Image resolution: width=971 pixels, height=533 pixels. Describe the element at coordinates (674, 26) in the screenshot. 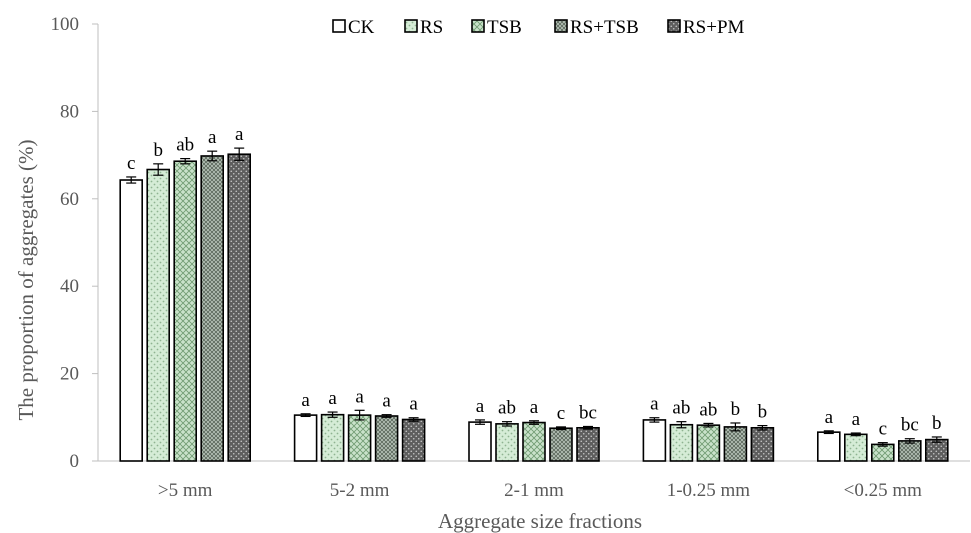

I see `legend-swatch-rs-pm` at that location.